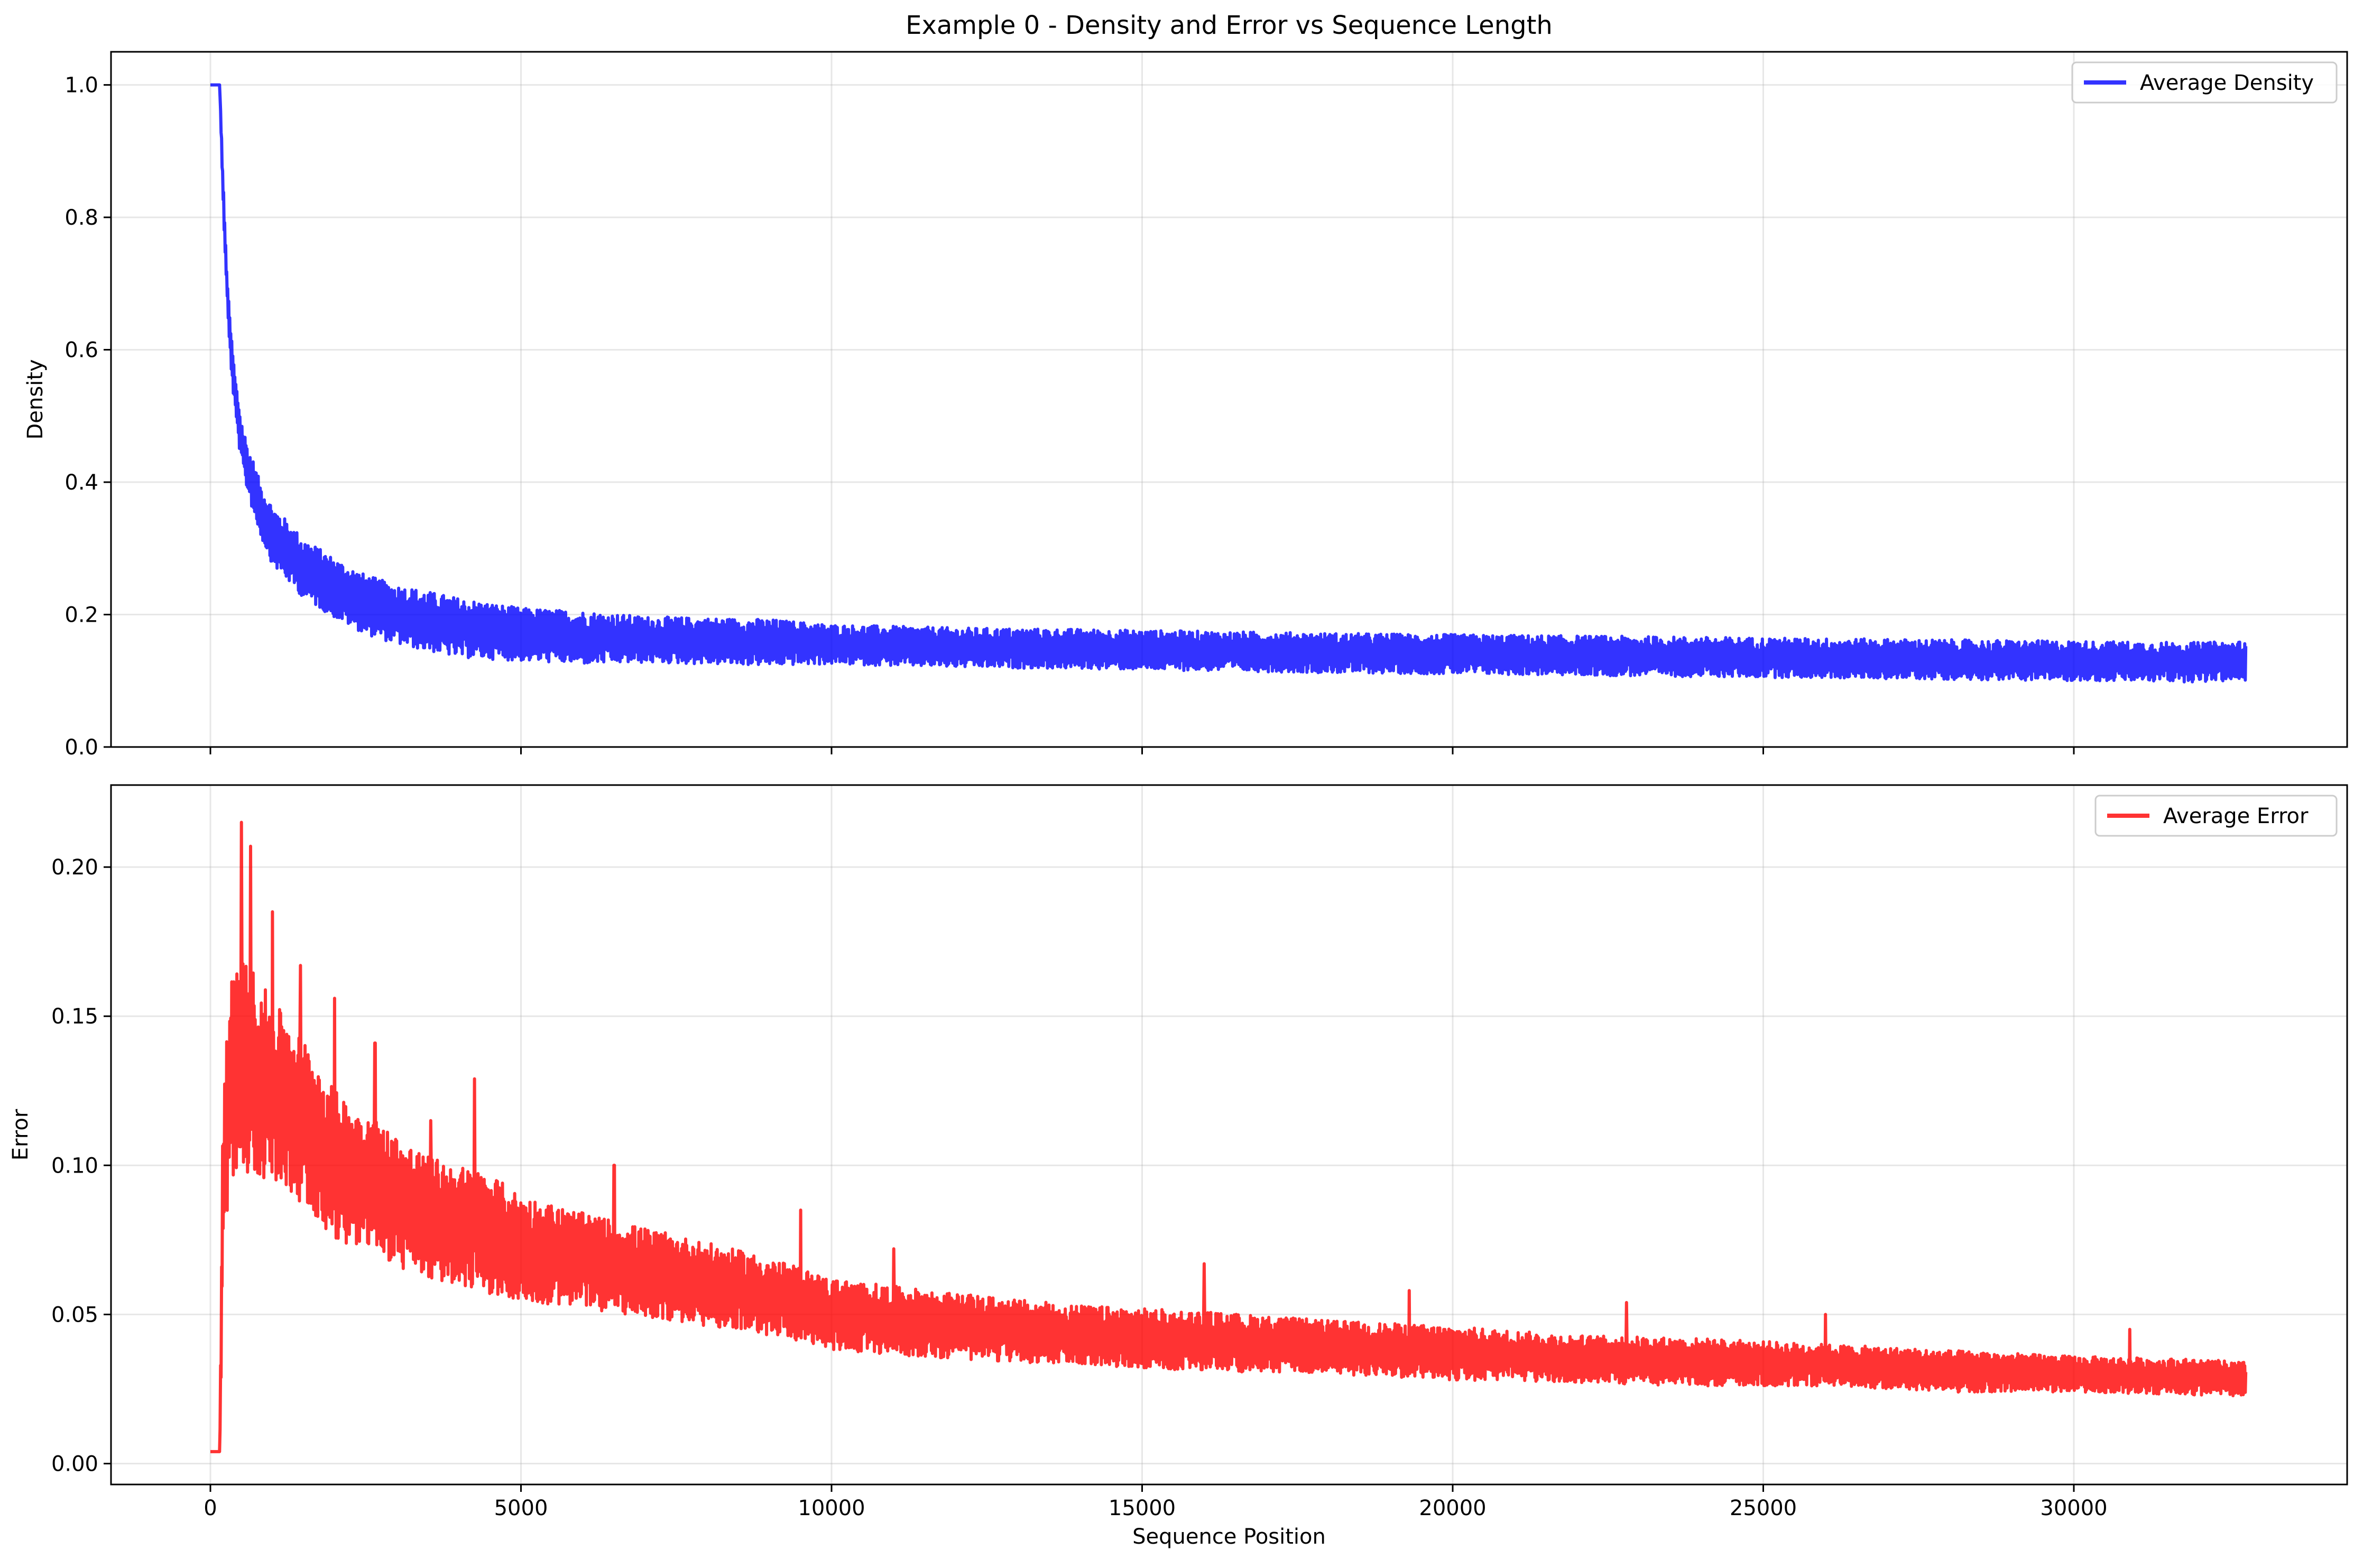  Describe the element at coordinates (20, 1134) in the screenshot. I see `error-y-label: Error` at that location.